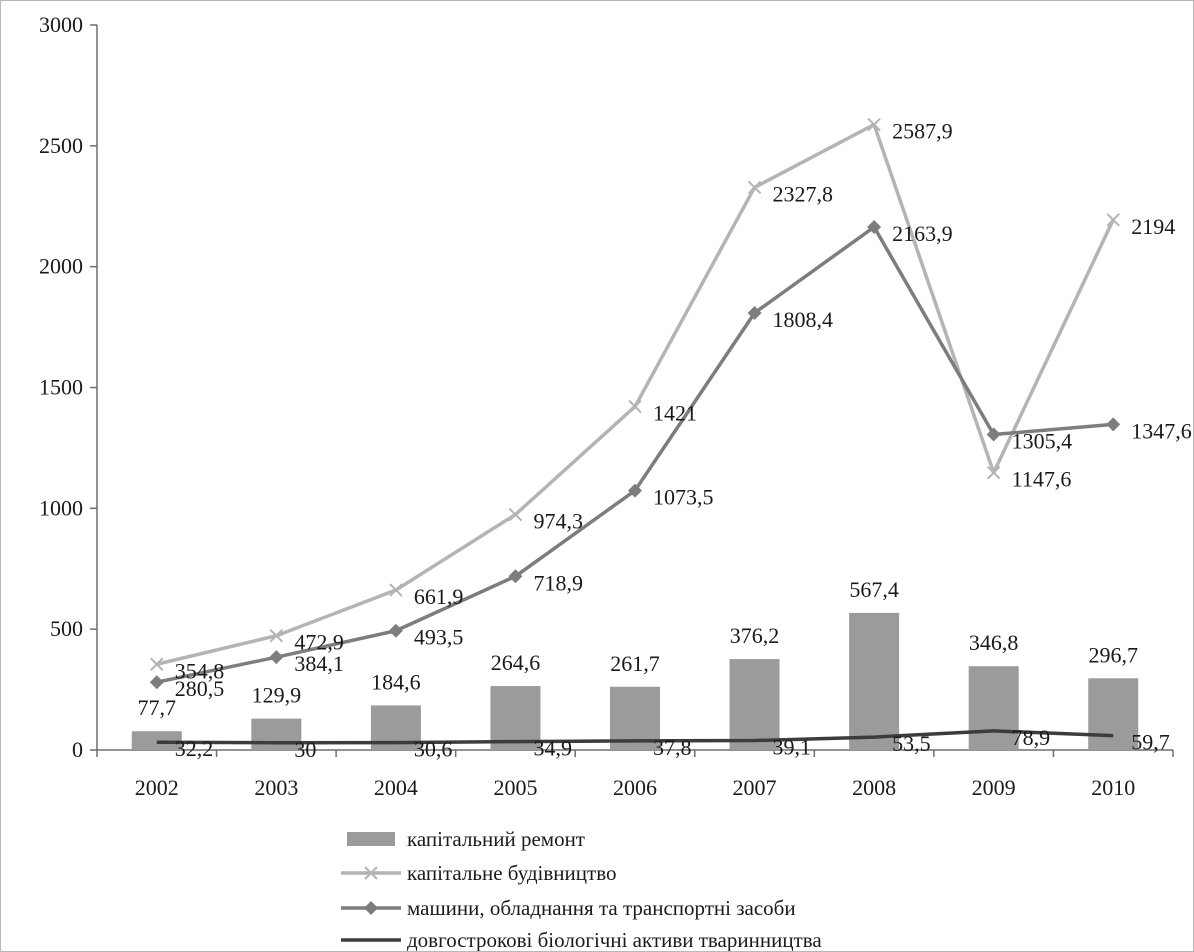  Describe the element at coordinates (200, 670) in the screenshot. I see `line-data-label: 354,8` at that location.